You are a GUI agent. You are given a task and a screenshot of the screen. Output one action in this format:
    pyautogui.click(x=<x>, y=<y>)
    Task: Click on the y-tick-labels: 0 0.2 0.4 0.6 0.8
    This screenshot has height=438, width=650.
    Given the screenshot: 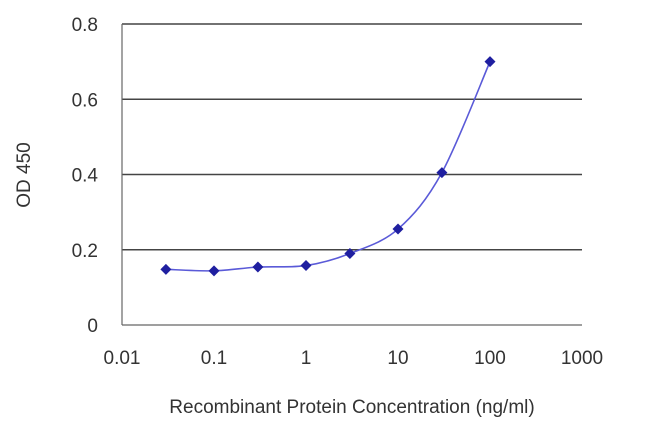 What is the action you would take?
    pyautogui.click(x=85, y=176)
    